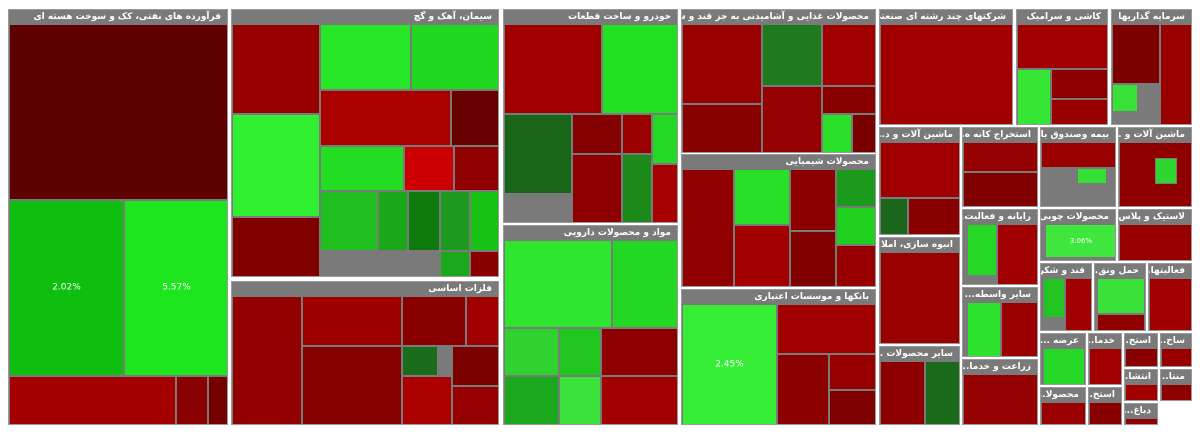 The width and height of the screenshot is (1200, 438). Describe the element at coordinates (729, 364) in the screenshot. I see `stock-tile: 2.45%` at that location.